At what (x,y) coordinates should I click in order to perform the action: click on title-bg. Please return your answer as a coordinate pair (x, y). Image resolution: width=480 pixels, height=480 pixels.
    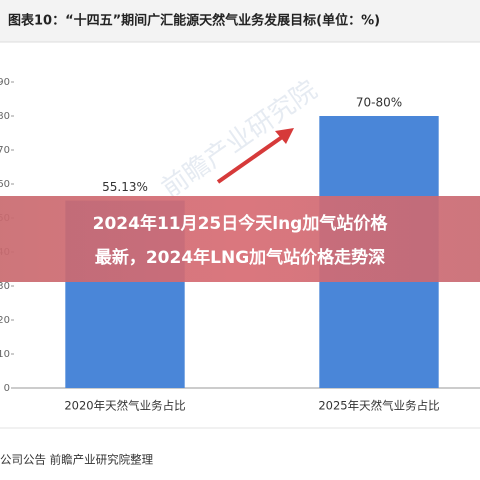
    Looking at the image, I should click on (240, 21).